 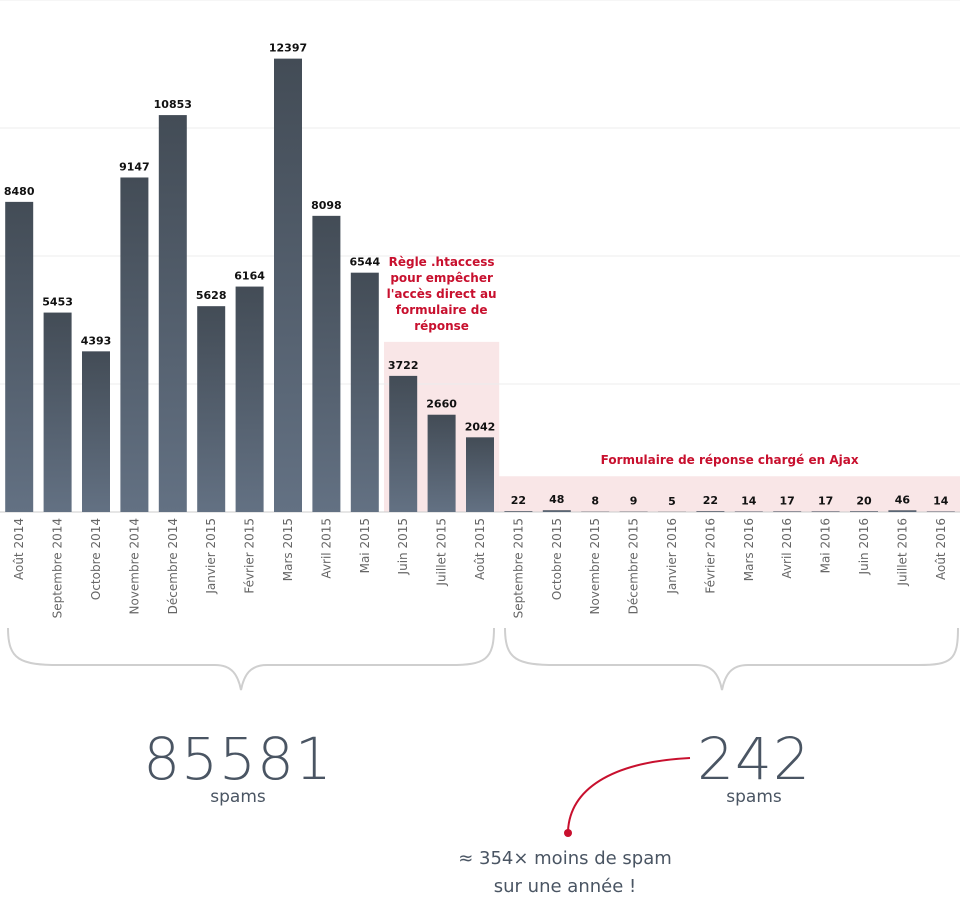 I want to click on comparison: ≈ 354× moins de spam sur une année !, so click(x=565, y=873).